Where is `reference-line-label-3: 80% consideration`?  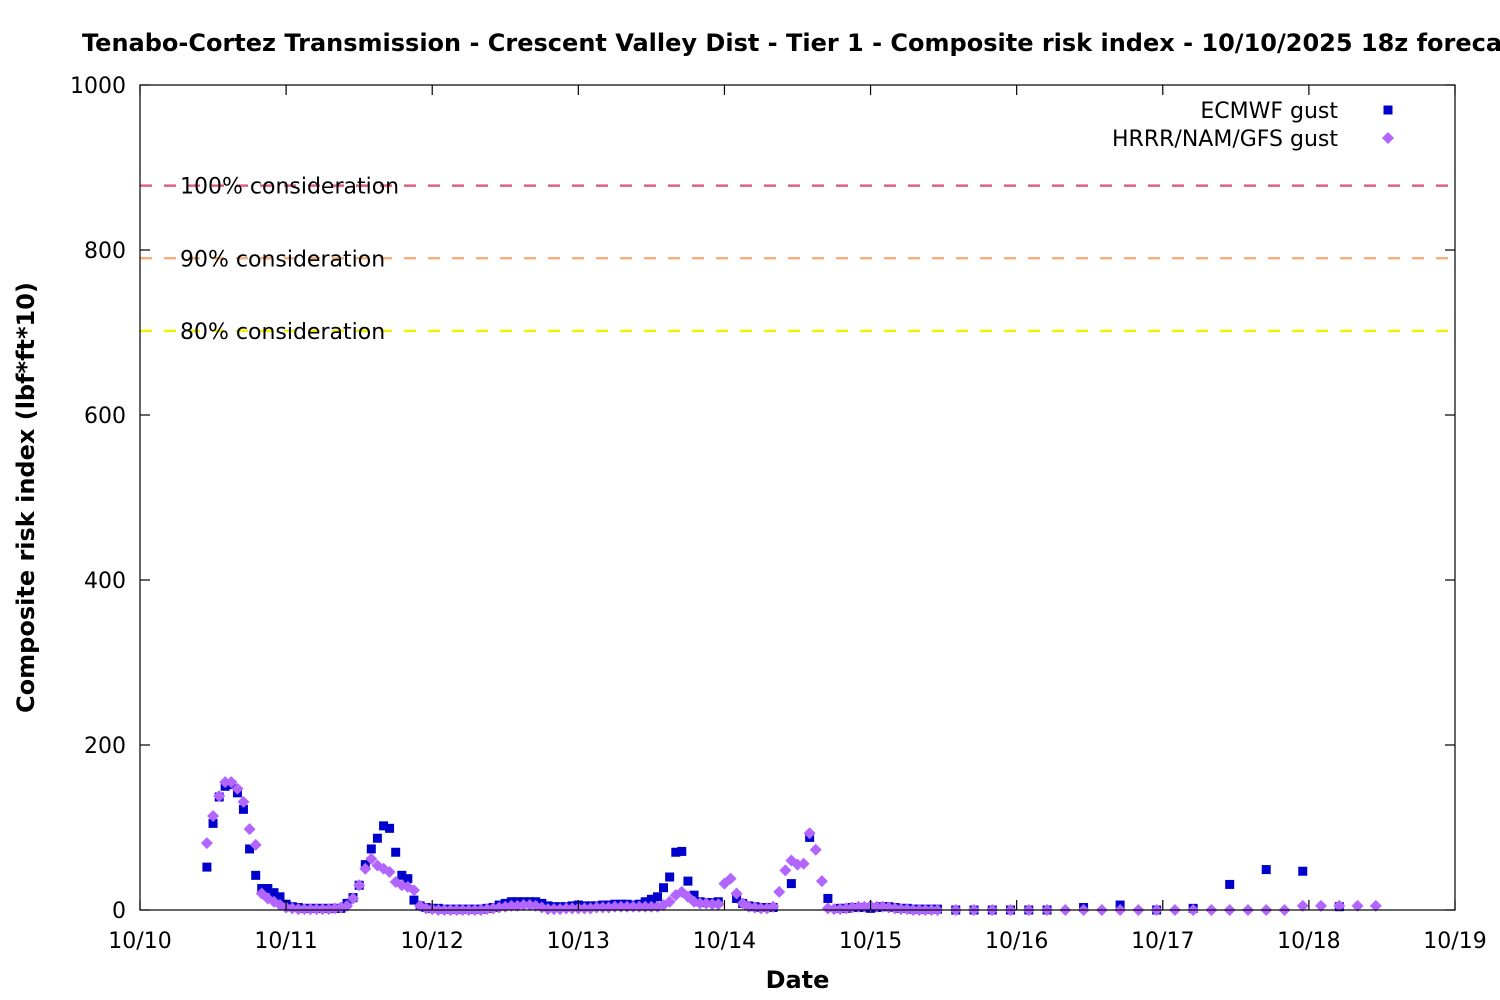 reference-line-label-3: 80% consideration is located at coordinates (282, 332).